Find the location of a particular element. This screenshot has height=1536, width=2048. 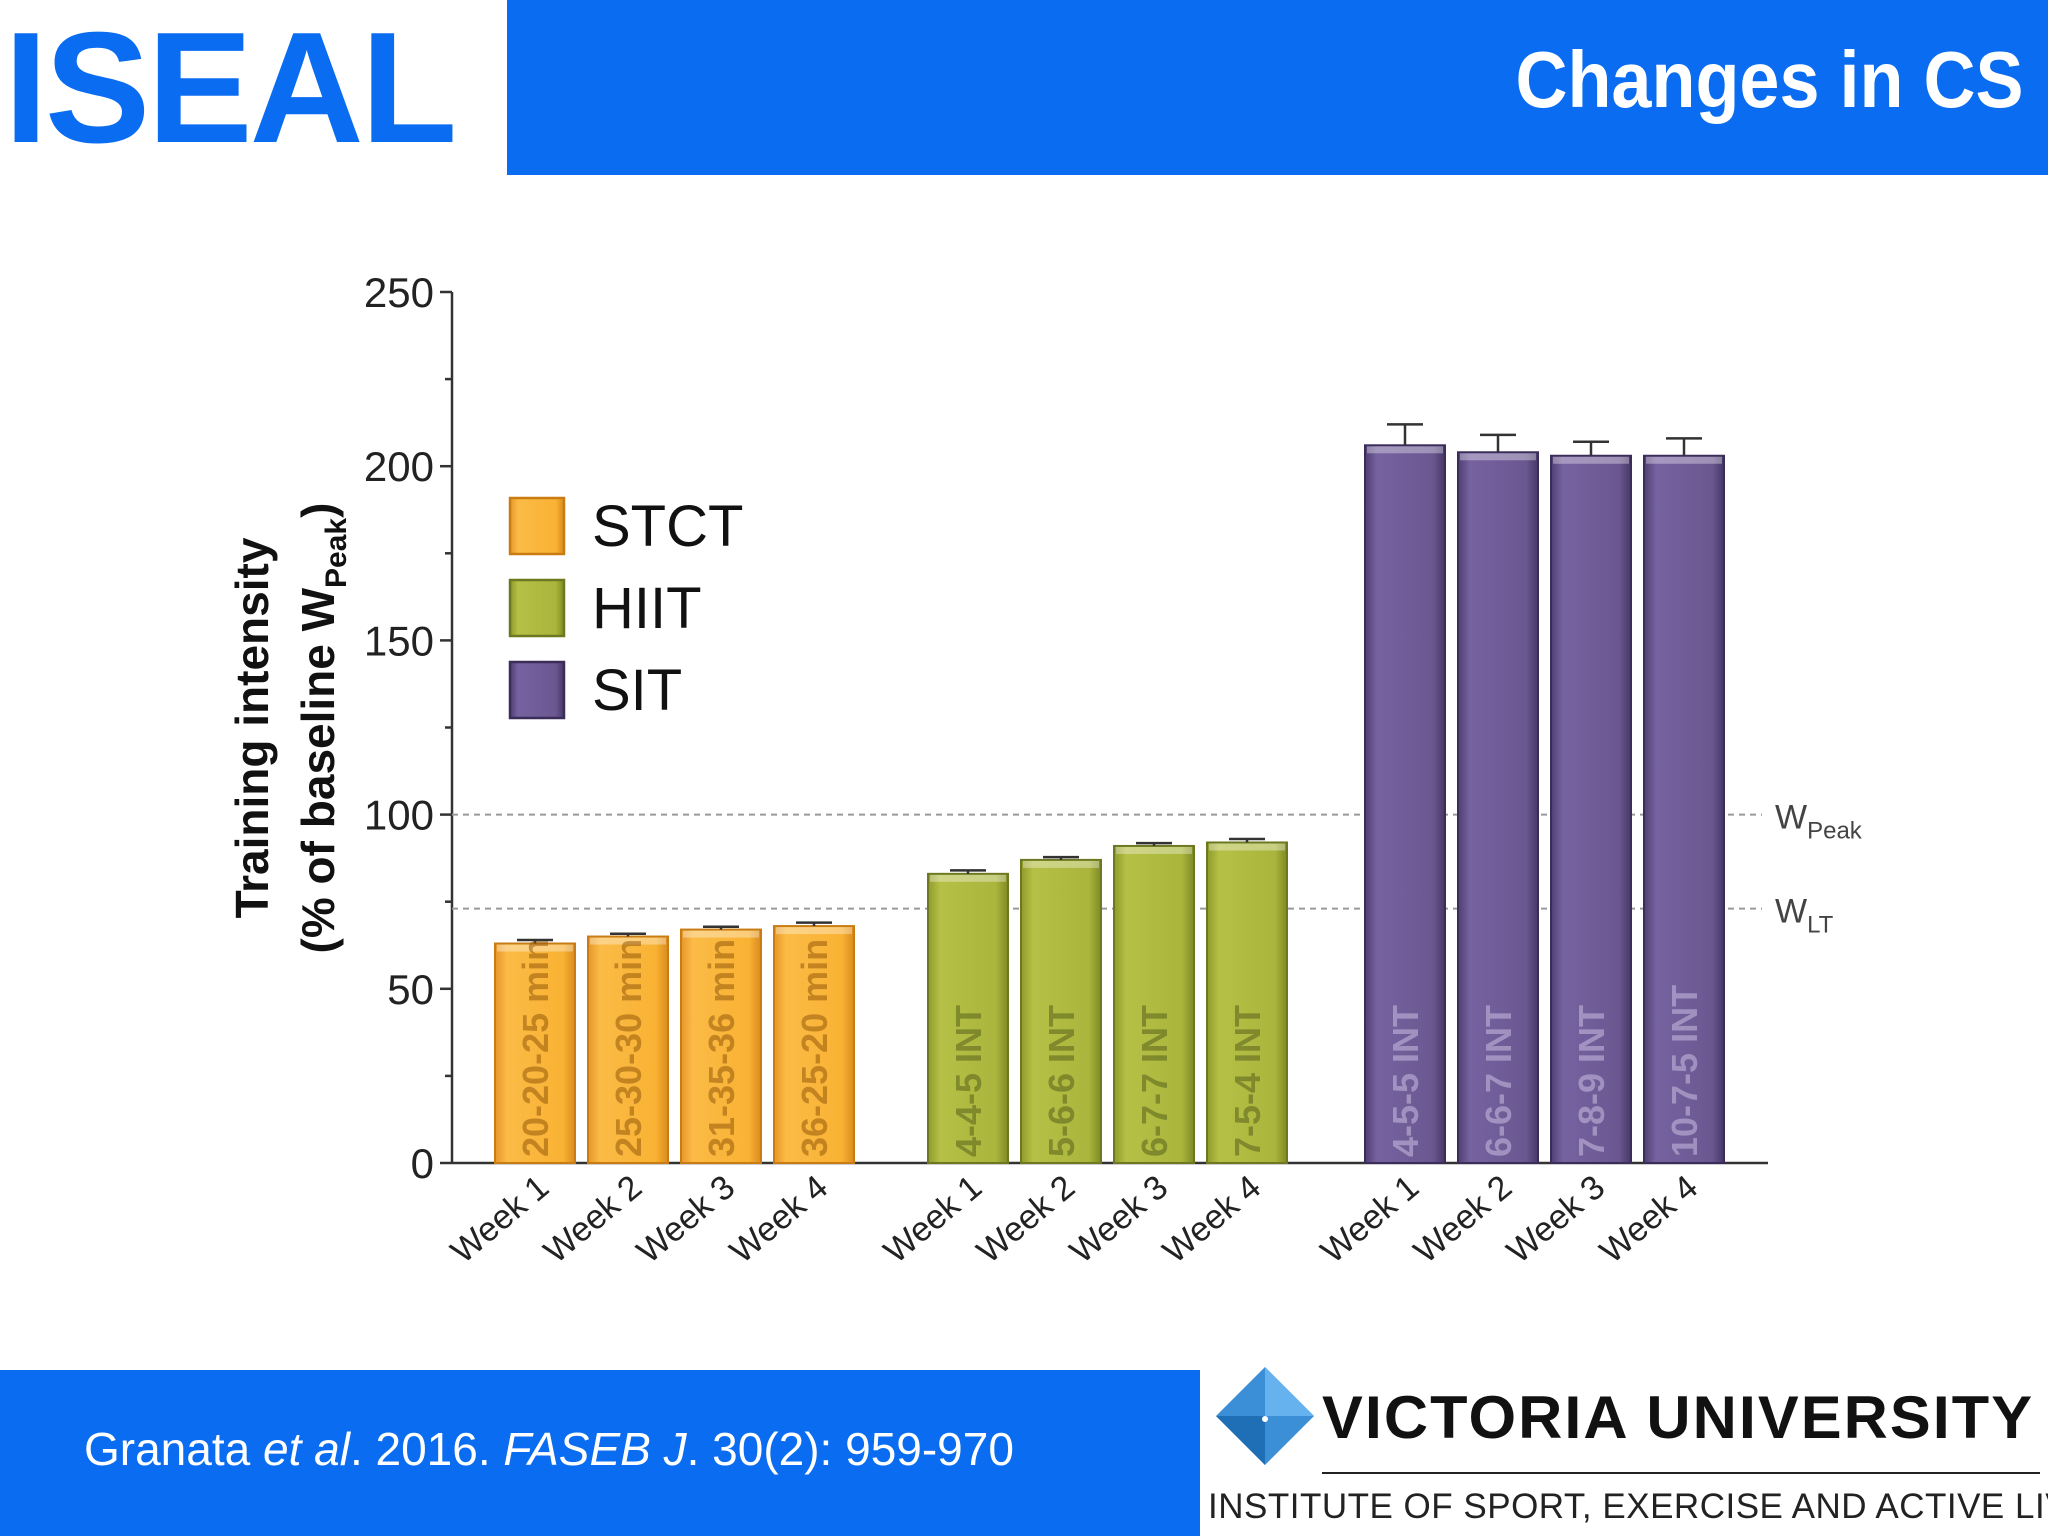

y-tick-label: 0 is located at coordinates (422, 1163).